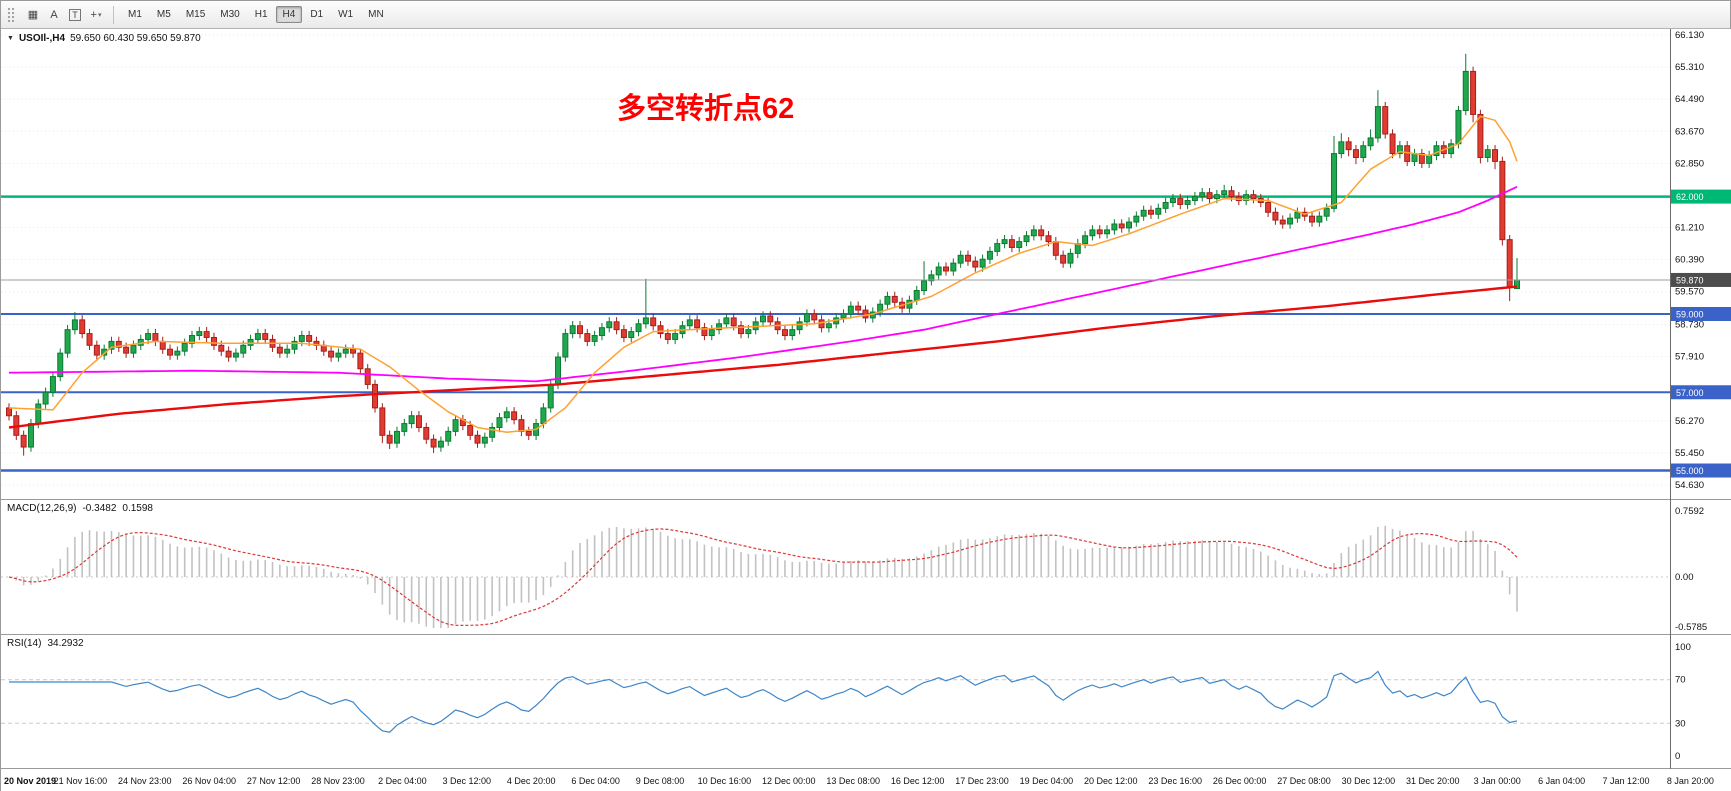 This screenshot has height=791, width=1731. What do you see at coordinates (1625, 781) in the screenshot?
I see `svg-text: 7 Jan 12:00` at bounding box center [1625, 781].